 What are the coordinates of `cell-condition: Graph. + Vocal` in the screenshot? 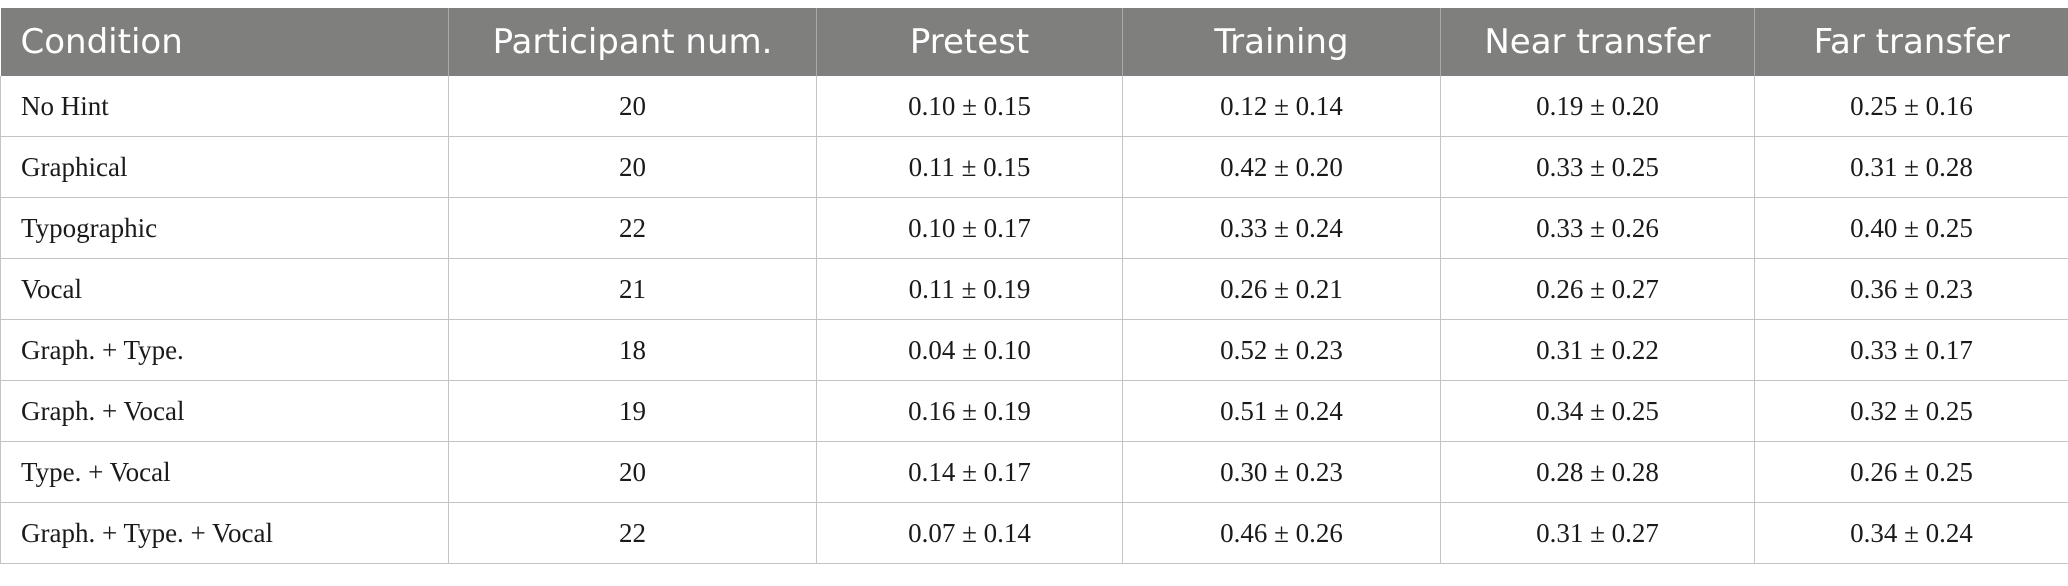 It's located at (224, 411).